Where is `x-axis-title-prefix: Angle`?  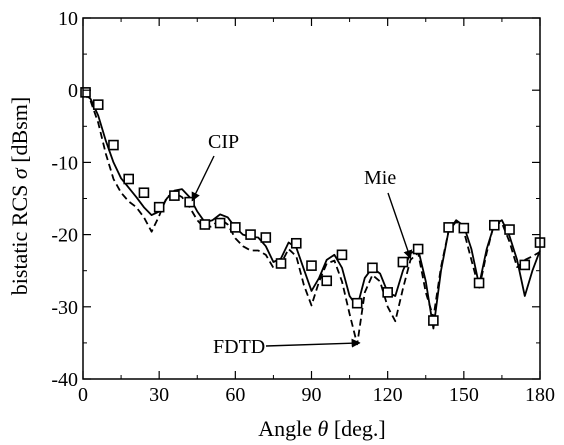
x-axis-title-prefix: Angle is located at coordinates (287, 428).